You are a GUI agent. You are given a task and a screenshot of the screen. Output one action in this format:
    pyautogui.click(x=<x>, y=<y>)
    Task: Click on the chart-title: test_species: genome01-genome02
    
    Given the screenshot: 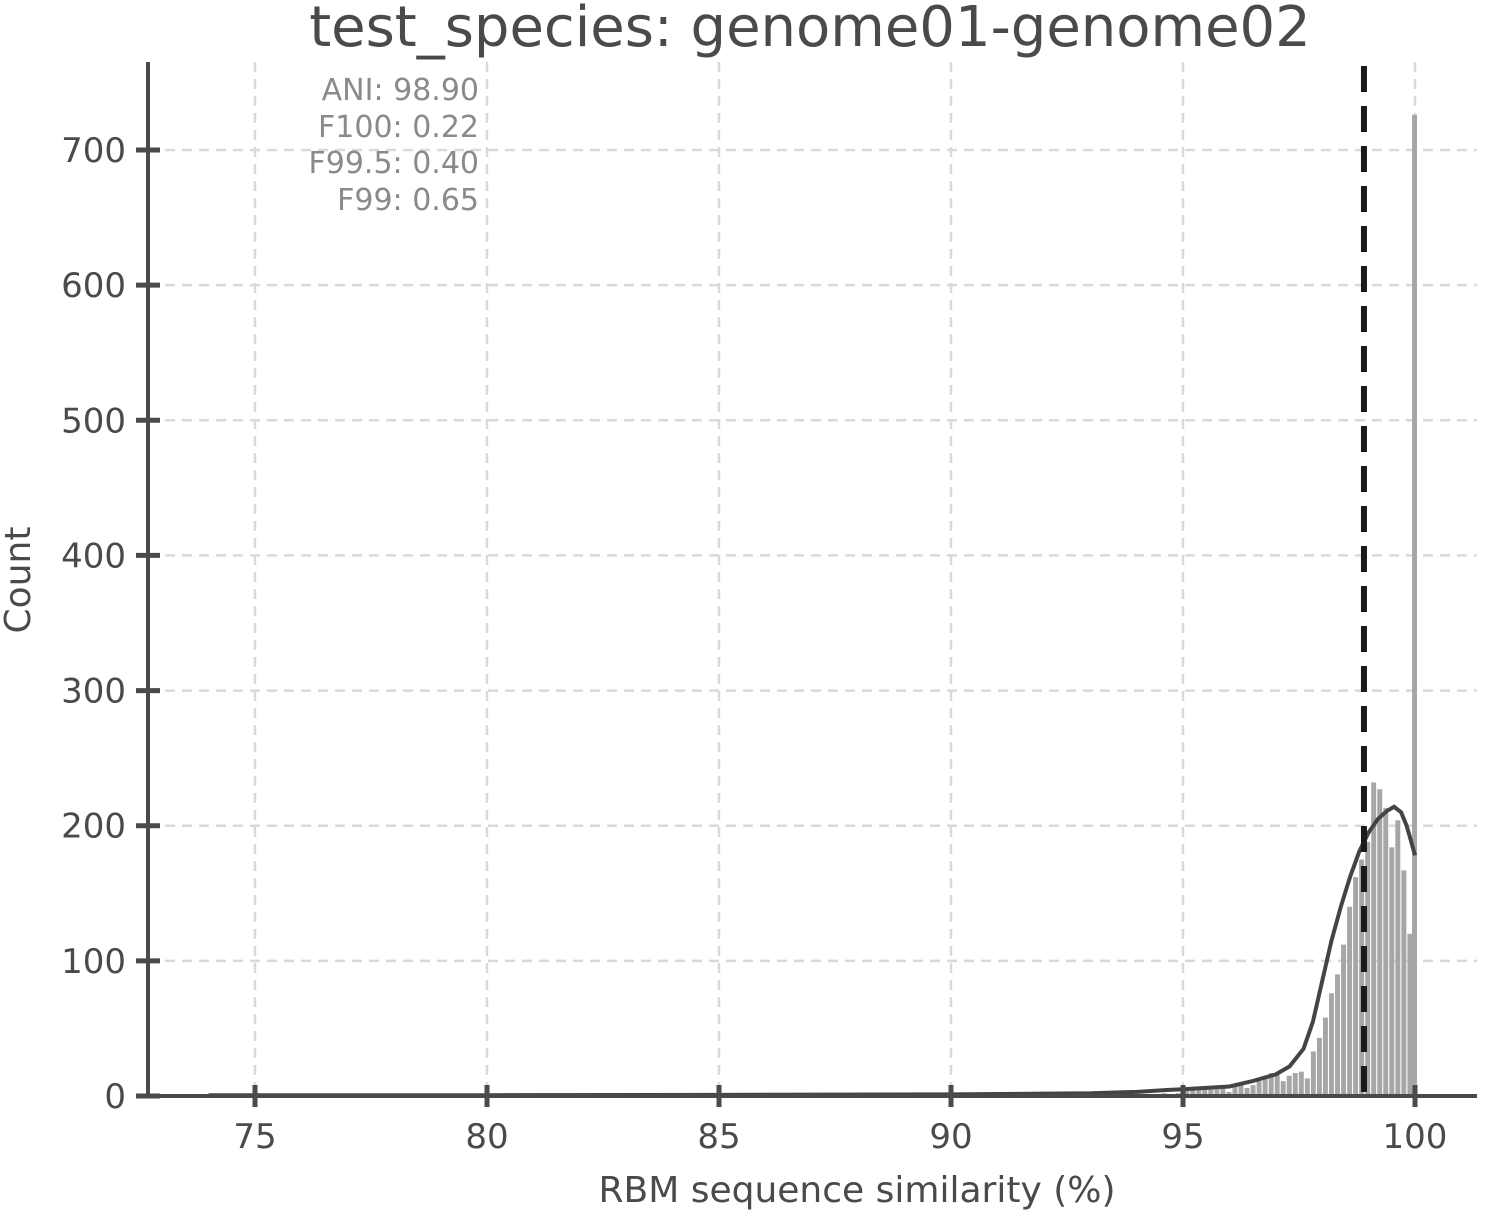 What is the action you would take?
    pyautogui.click(x=810, y=30)
    